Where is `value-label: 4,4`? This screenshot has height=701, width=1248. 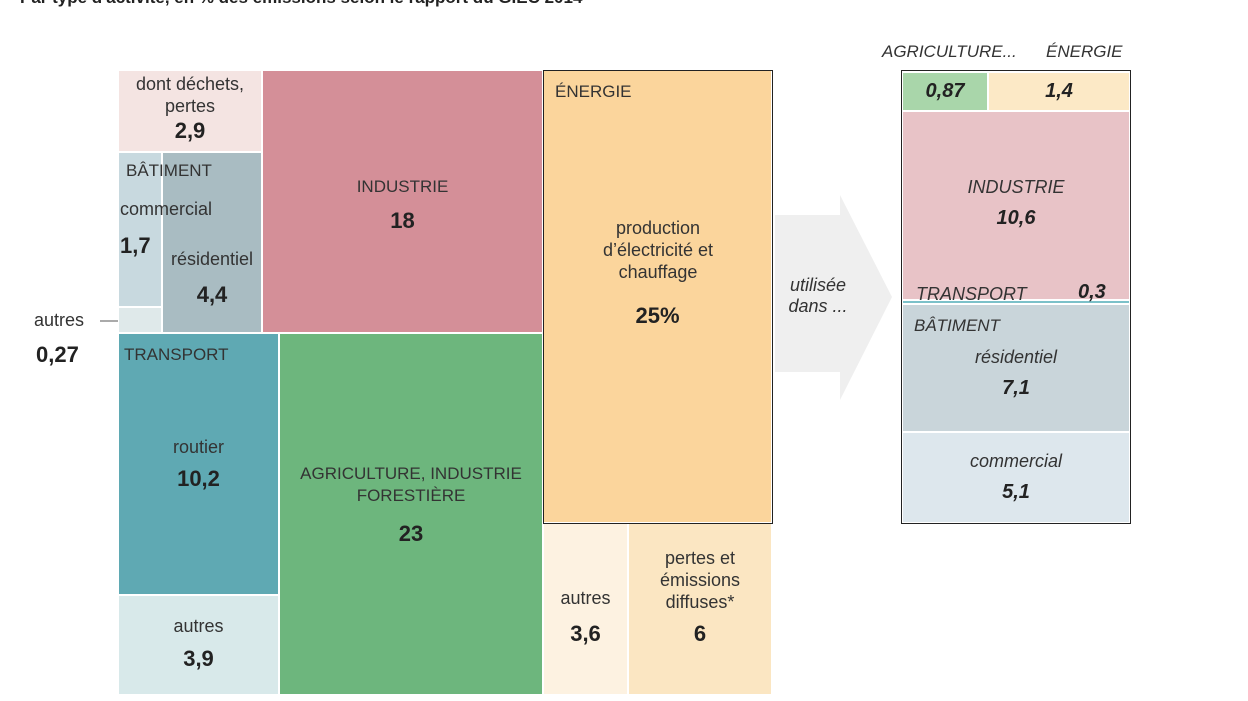 value-label: 4,4 is located at coordinates (212, 294).